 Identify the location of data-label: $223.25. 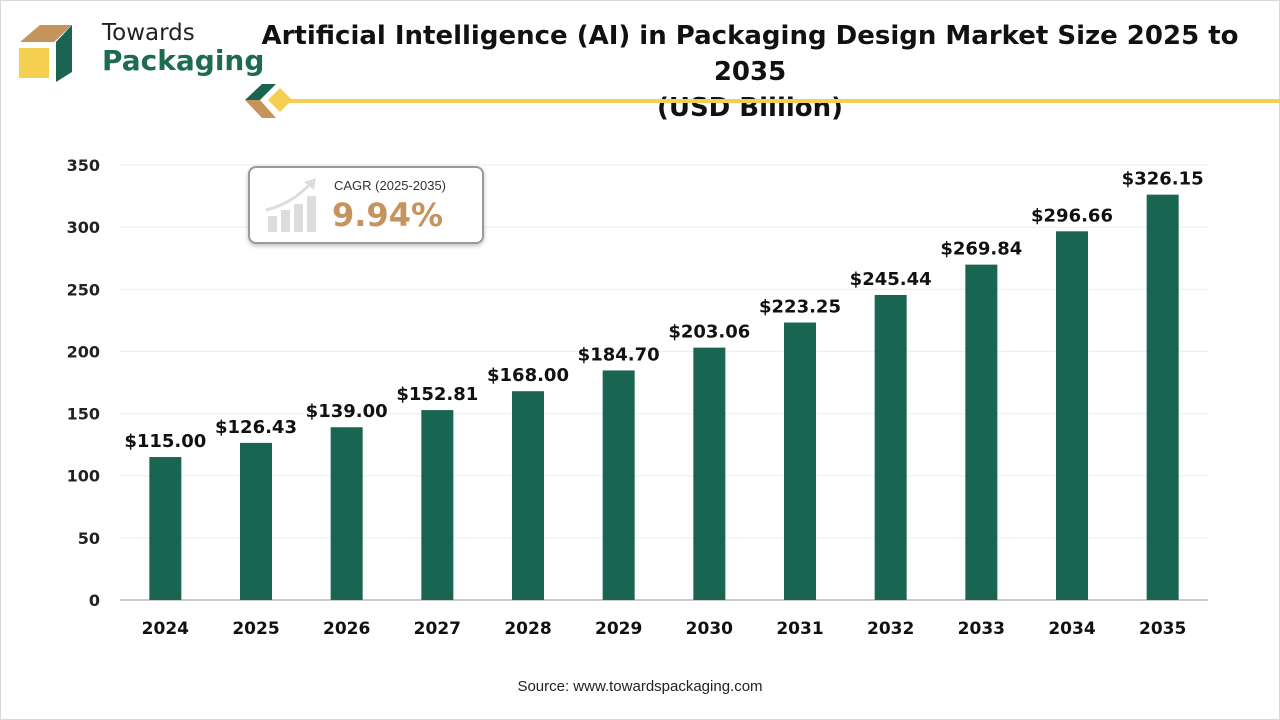
(800, 307).